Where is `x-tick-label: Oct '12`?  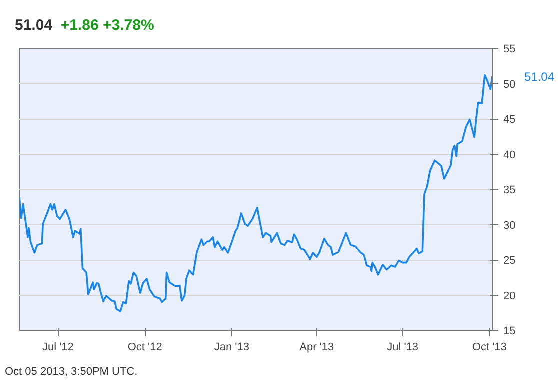
x-tick-label: Oct '12 is located at coordinates (145, 348).